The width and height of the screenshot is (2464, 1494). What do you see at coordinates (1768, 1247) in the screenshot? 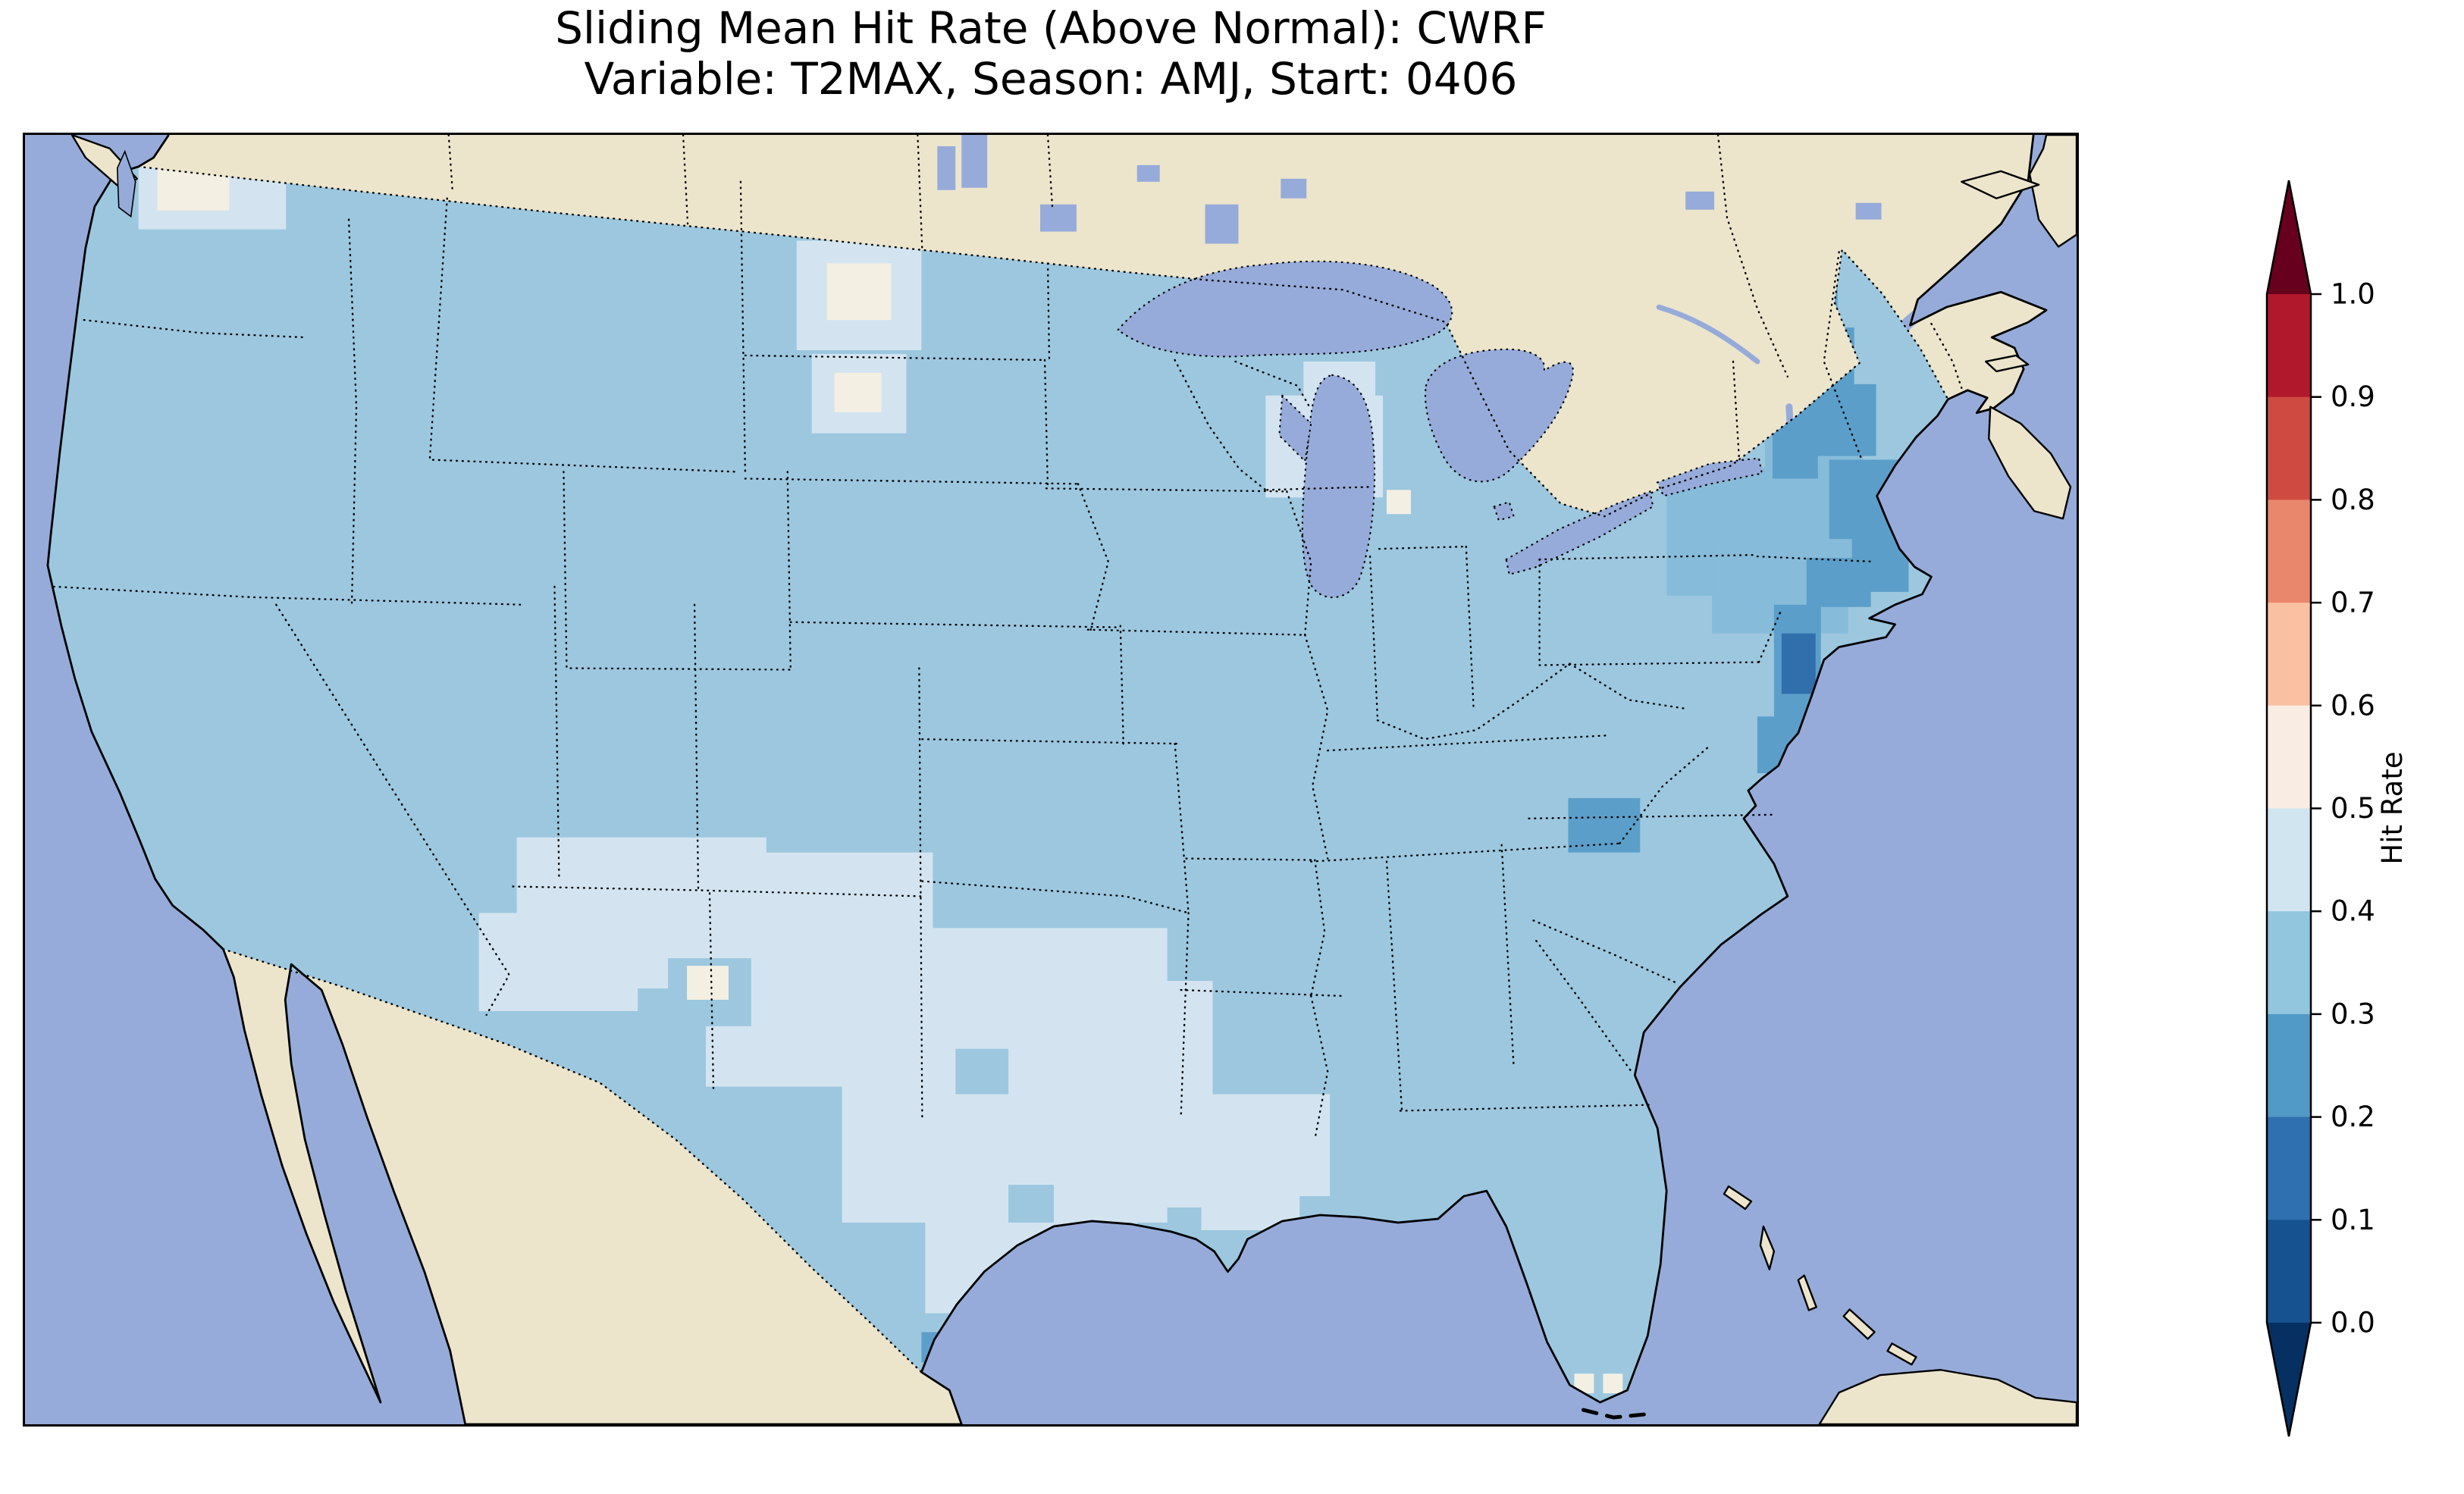
I see `bahamas-andros` at bounding box center [1768, 1247].